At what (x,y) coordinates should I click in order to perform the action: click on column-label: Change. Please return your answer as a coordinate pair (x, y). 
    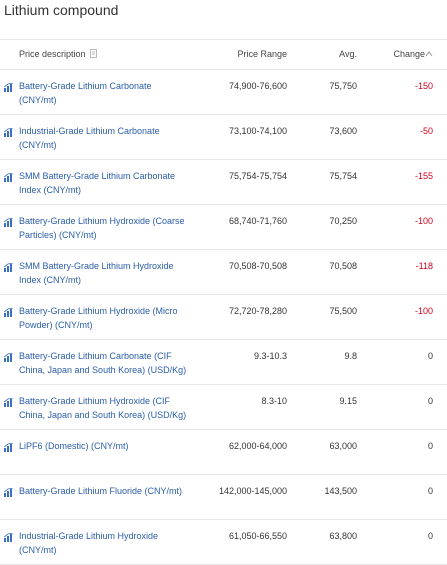
    Looking at the image, I should click on (409, 54).